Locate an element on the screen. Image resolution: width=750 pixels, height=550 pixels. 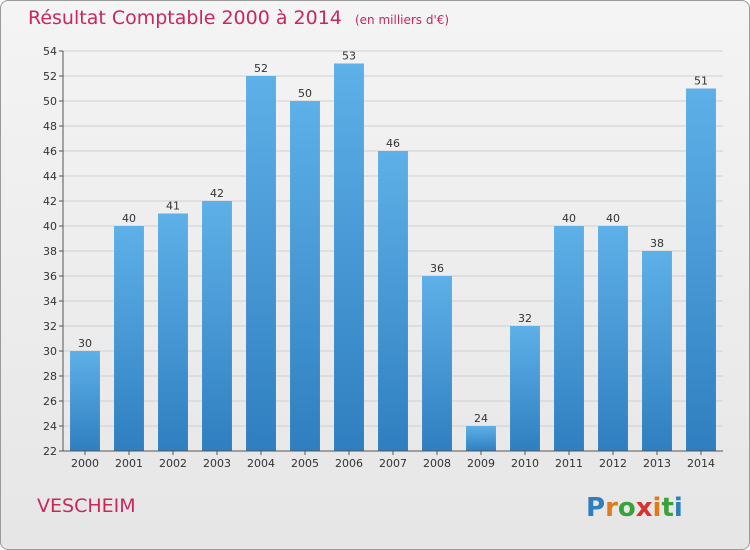
x-tick-label: 2007 is located at coordinates (393, 463).